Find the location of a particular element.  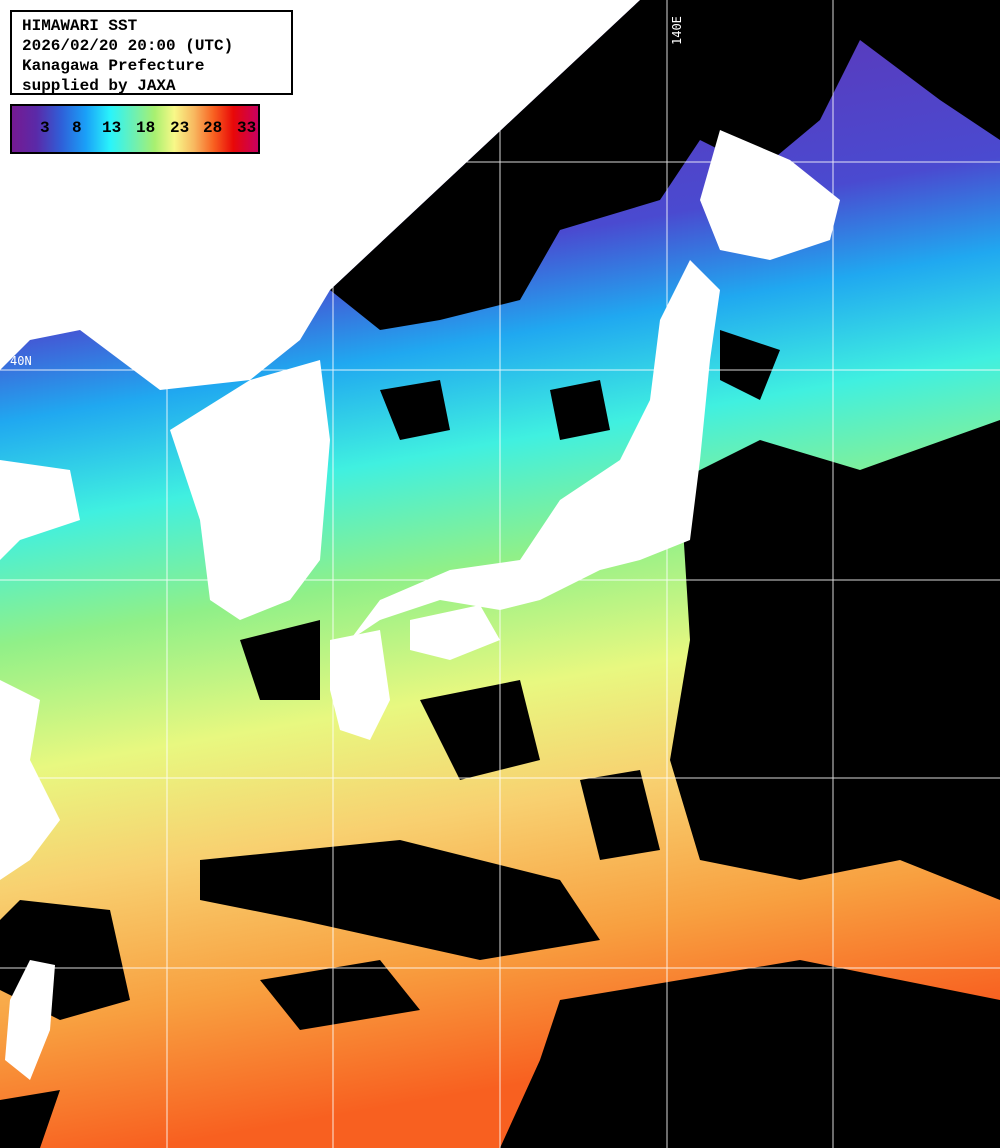

latitude-label: 40N is located at coordinates (21, 361).